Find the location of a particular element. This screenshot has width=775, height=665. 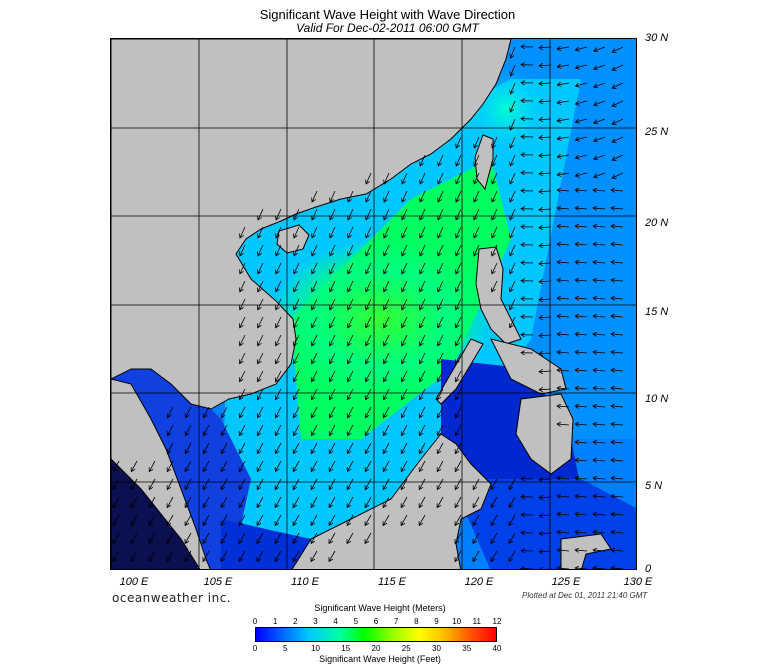

colorbar-tick-feet: 30 is located at coordinates (436, 648).